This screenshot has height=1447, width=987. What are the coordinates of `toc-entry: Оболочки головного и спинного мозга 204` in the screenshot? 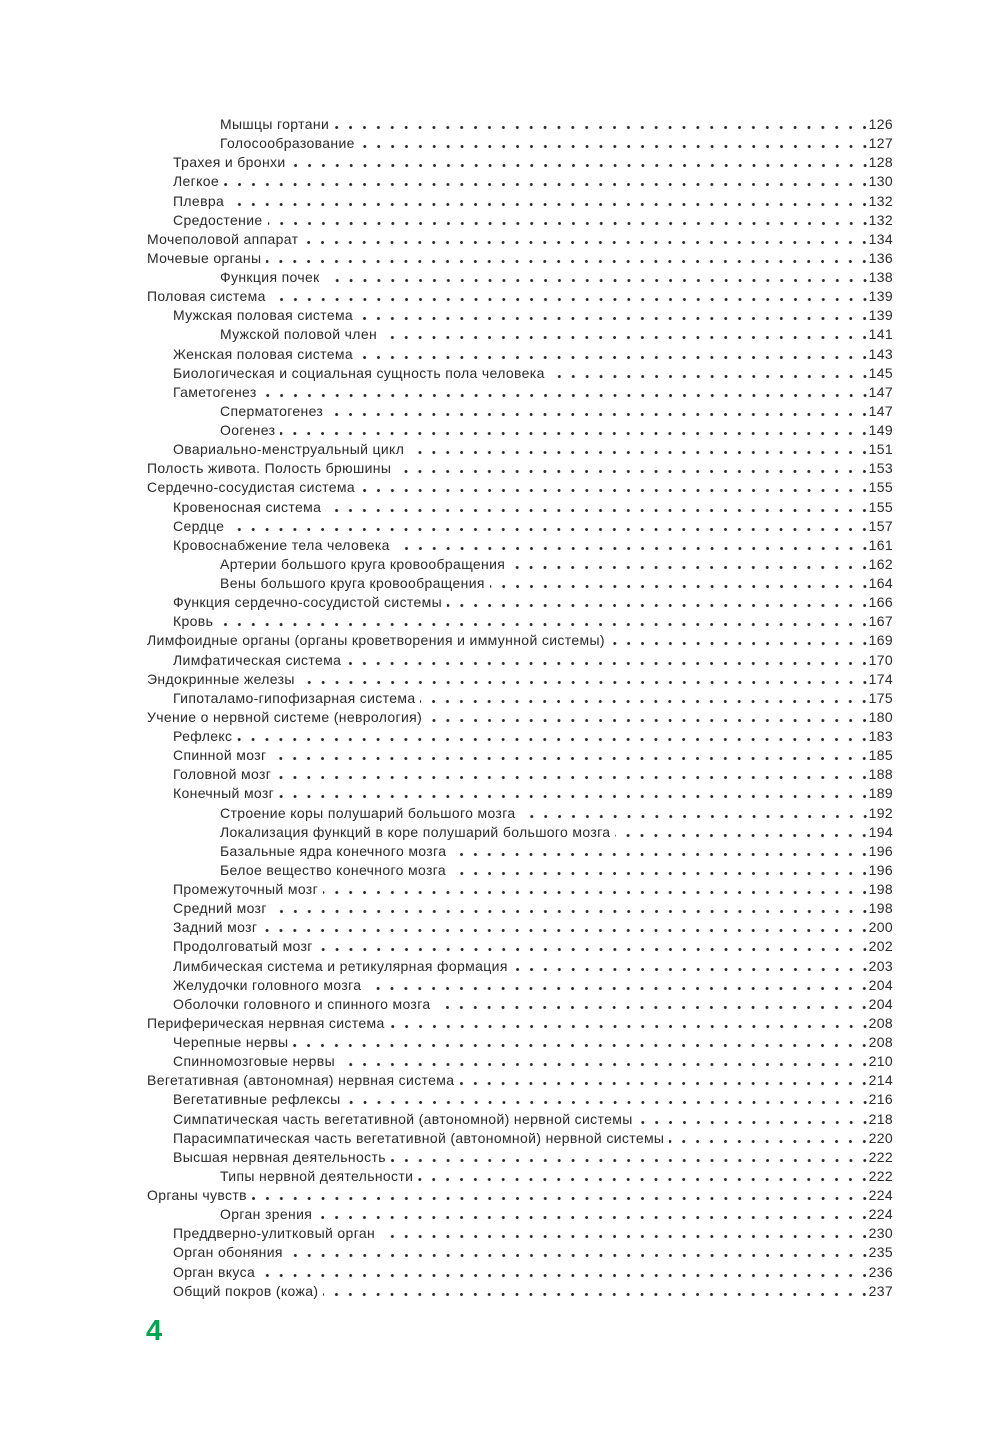 It's located at (520, 1004).